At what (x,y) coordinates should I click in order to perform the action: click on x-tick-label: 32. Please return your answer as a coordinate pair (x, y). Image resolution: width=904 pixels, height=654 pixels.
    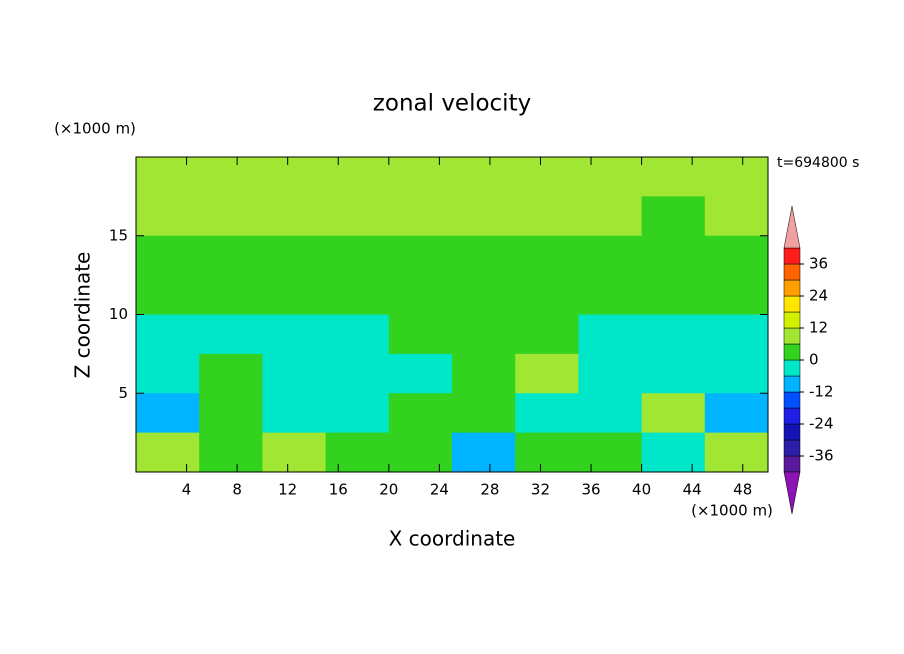
    Looking at the image, I should click on (540, 490).